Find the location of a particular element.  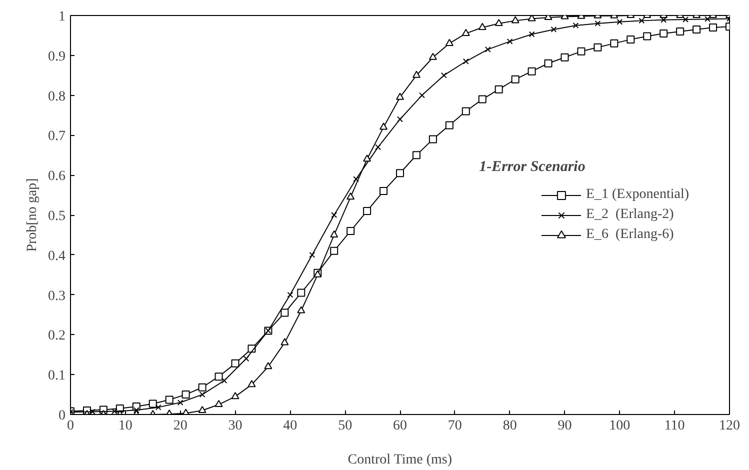

x-tick-label: 110 is located at coordinates (674, 426).